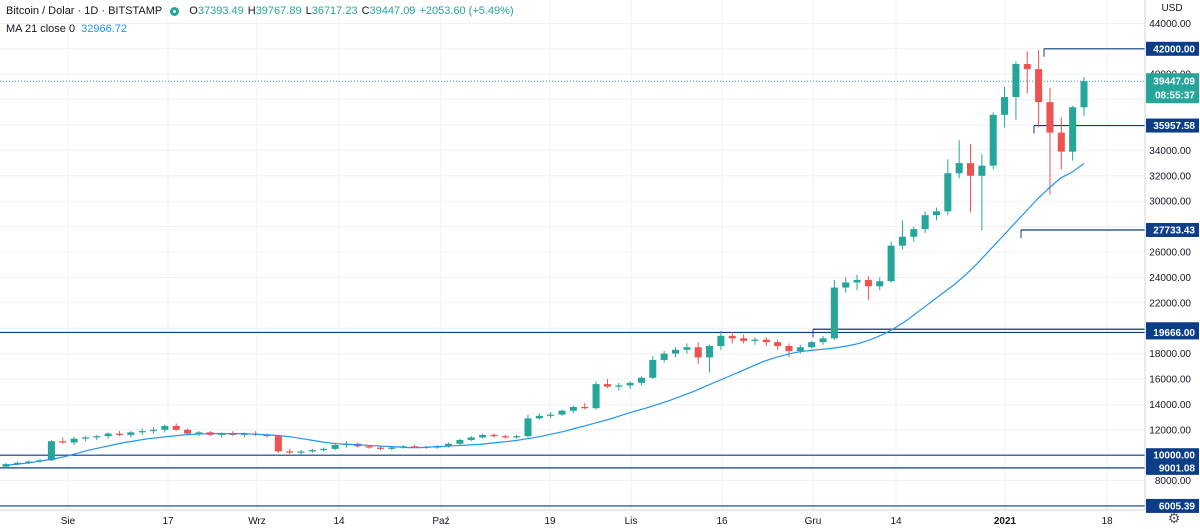 The image size is (1200, 529). I want to click on level-price-label: 19666.00, so click(1174, 333).